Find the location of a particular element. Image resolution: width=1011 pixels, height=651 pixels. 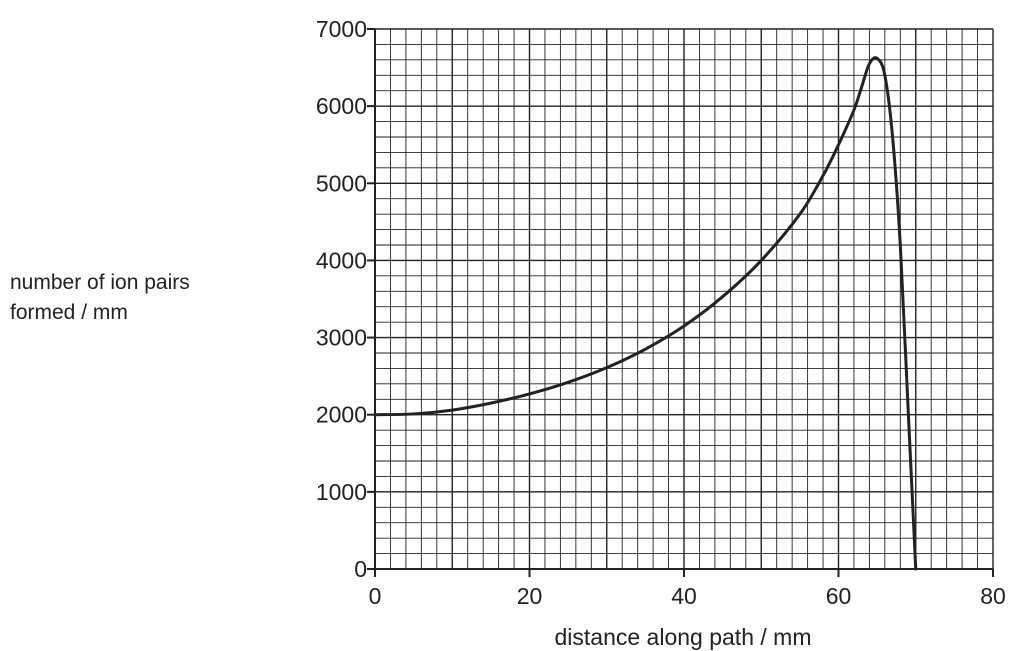

x-tick-label: 40 is located at coordinates (684, 596).